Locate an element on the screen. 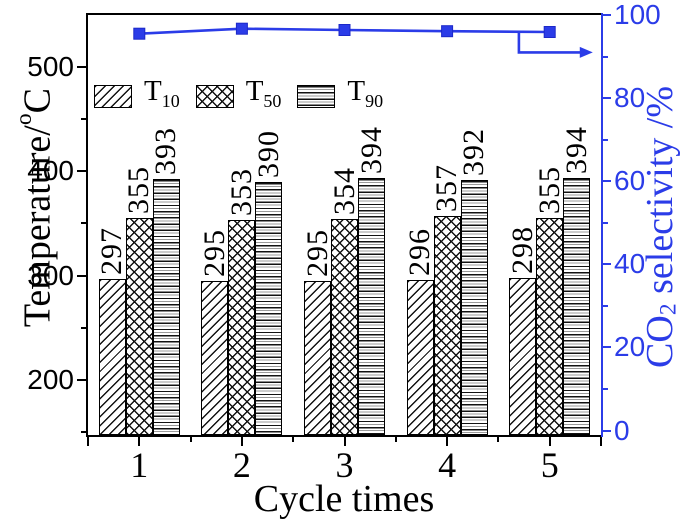  legend-label-t10-sub: 10 is located at coordinates (170, 100).